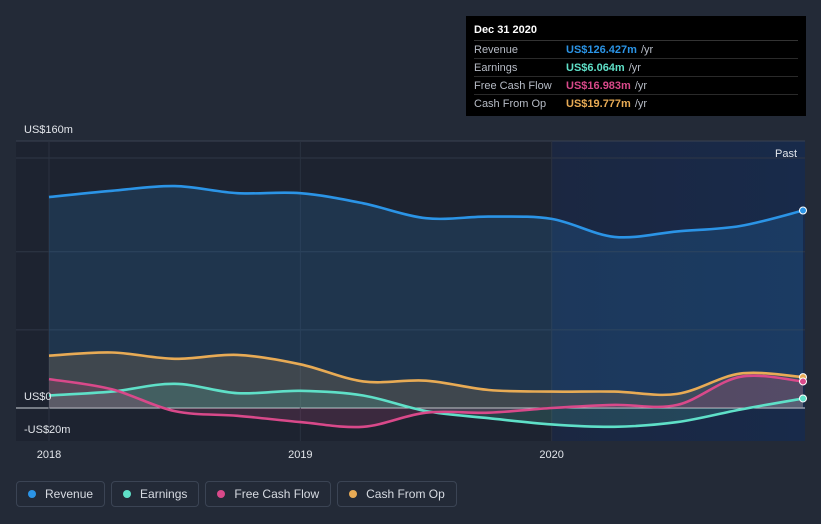 The height and width of the screenshot is (524, 821). What do you see at coordinates (595, 67) in the screenshot?
I see `tooltip-value: US$6.064m` at bounding box center [595, 67].